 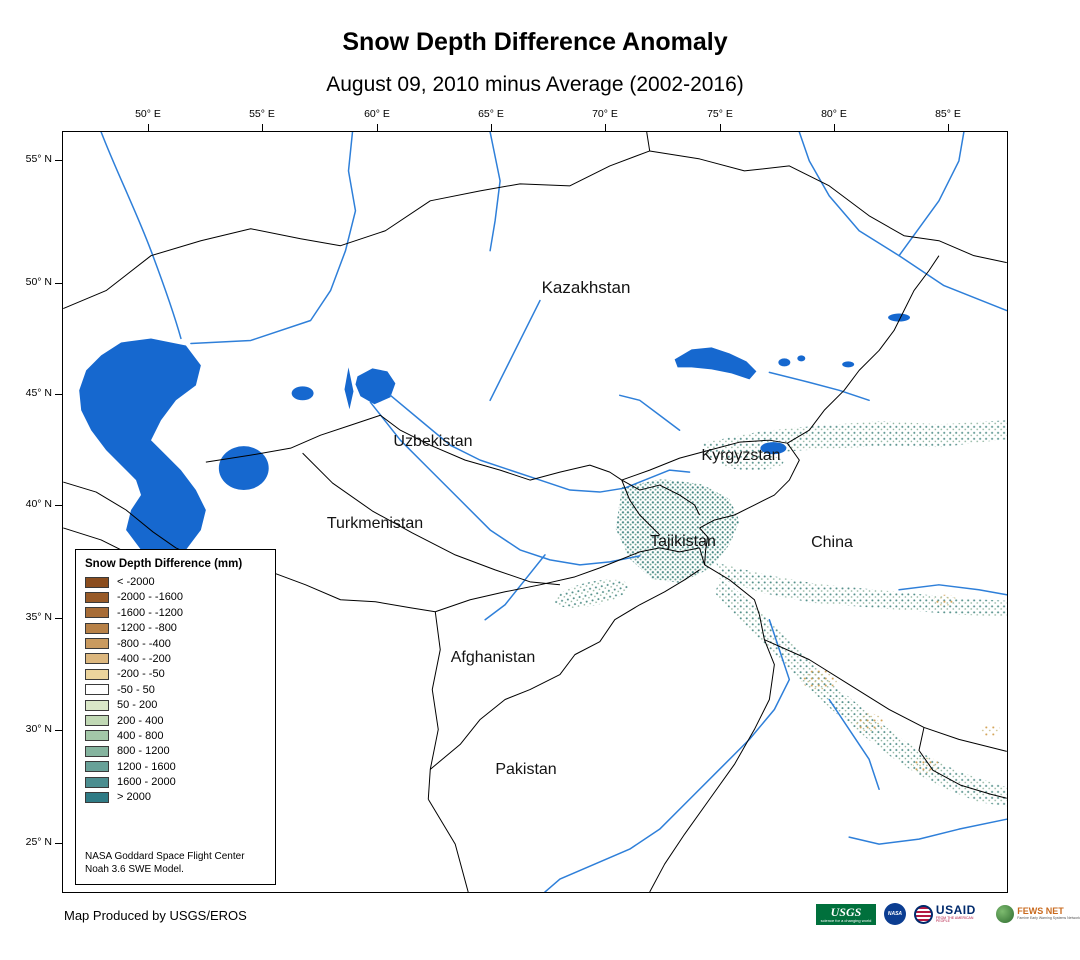 I want to click on legend-label: -200 - -50, so click(x=141, y=674).